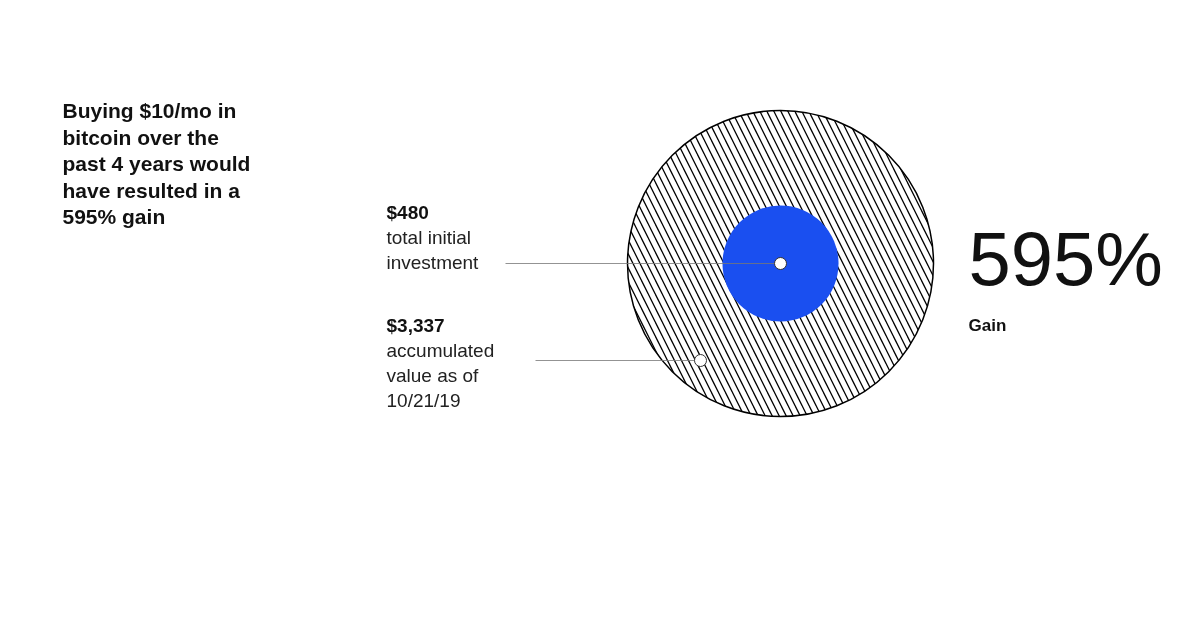 Image resolution: width=1200 pixels, height=628 pixels. What do you see at coordinates (1065, 258) in the screenshot?
I see `text: 595%` at bounding box center [1065, 258].